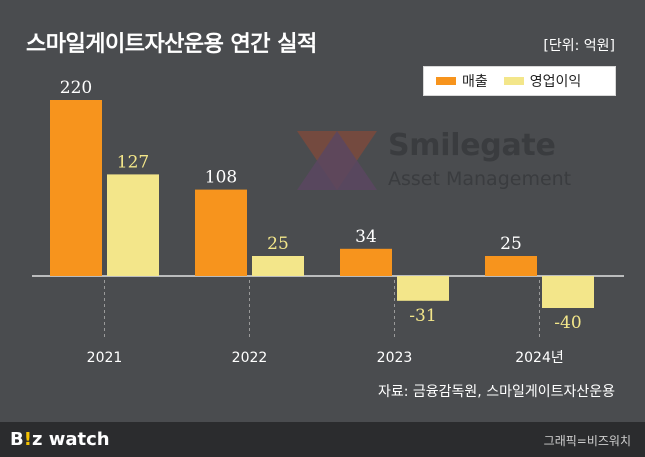 Image resolution: width=645 pixels, height=457 pixels. I want to click on legend-item-revenue: 매출, so click(462, 81).